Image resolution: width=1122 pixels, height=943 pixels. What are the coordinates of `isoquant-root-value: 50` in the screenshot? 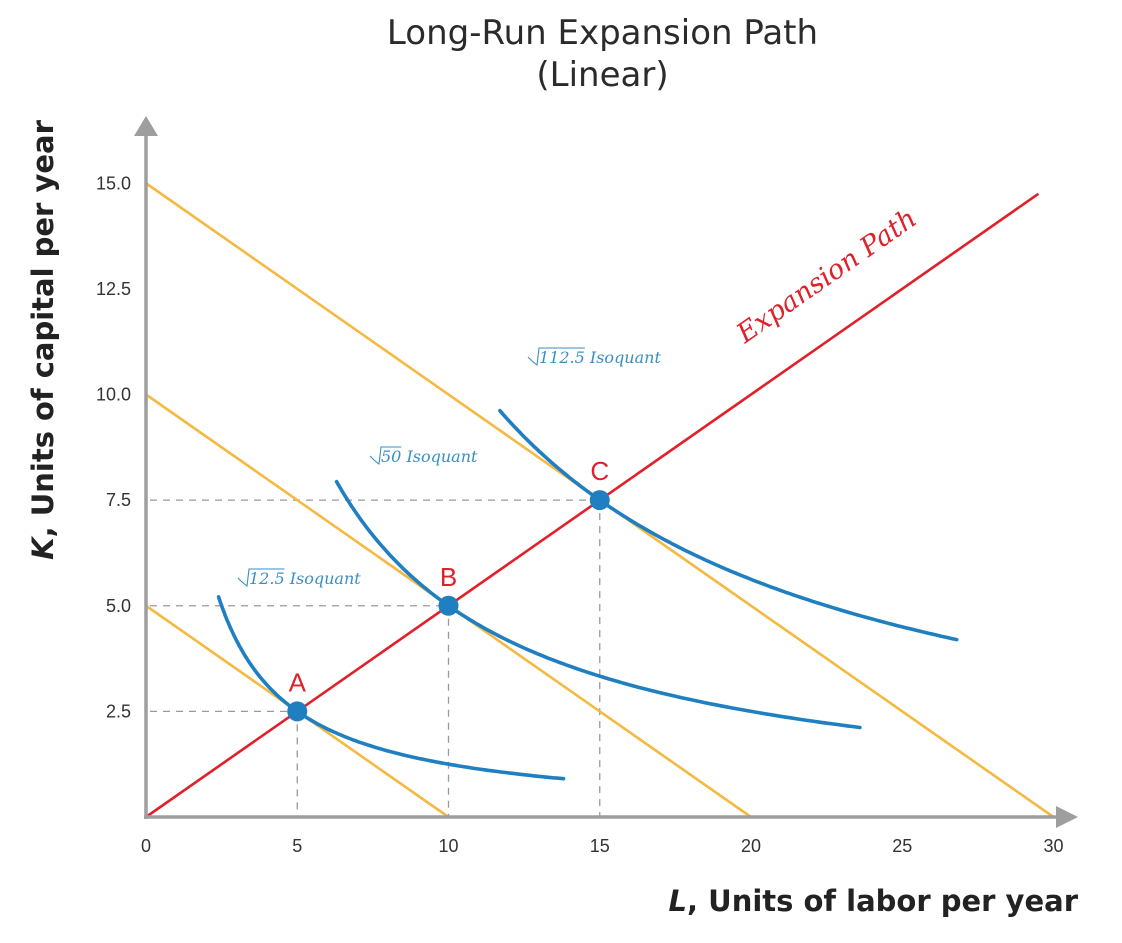 It's located at (391, 456).